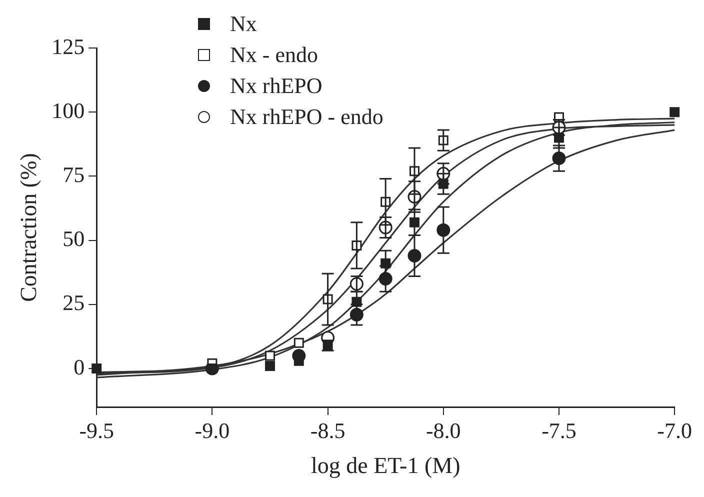 The height and width of the screenshot is (497, 704). What do you see at coordinates (243, 24) in the screenshot?
I see `legend-label: Nx` at bounding box center [243, 24].